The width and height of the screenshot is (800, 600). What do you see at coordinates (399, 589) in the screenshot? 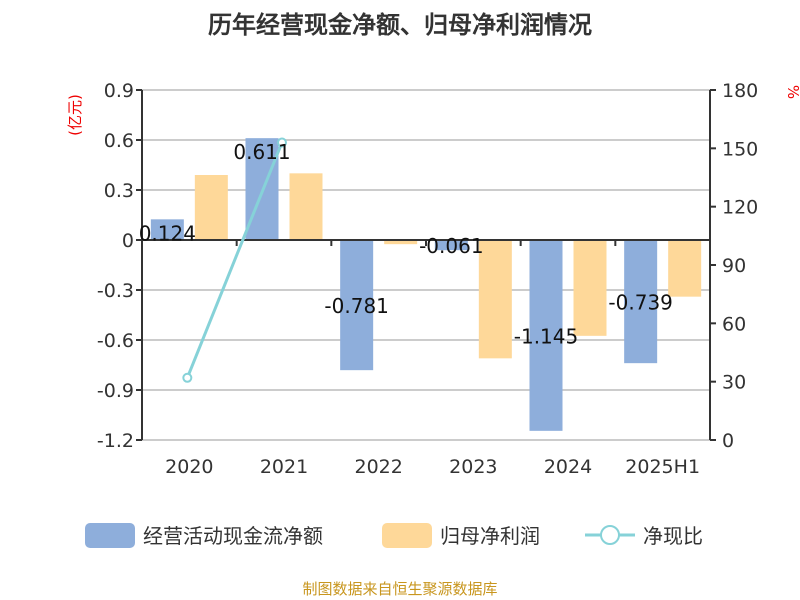
I see `source-note: 制图数据来自恒生聚源数据库` at bounding box center [399, 589].